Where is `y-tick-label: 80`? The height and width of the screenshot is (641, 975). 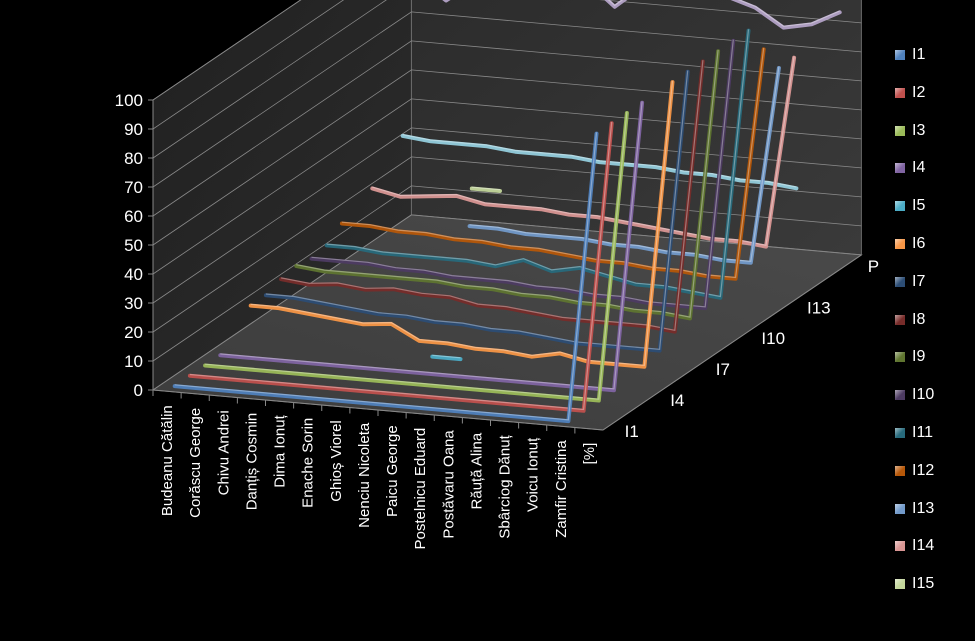
y-tick-label: 80 is located at coordinates (133, 158).